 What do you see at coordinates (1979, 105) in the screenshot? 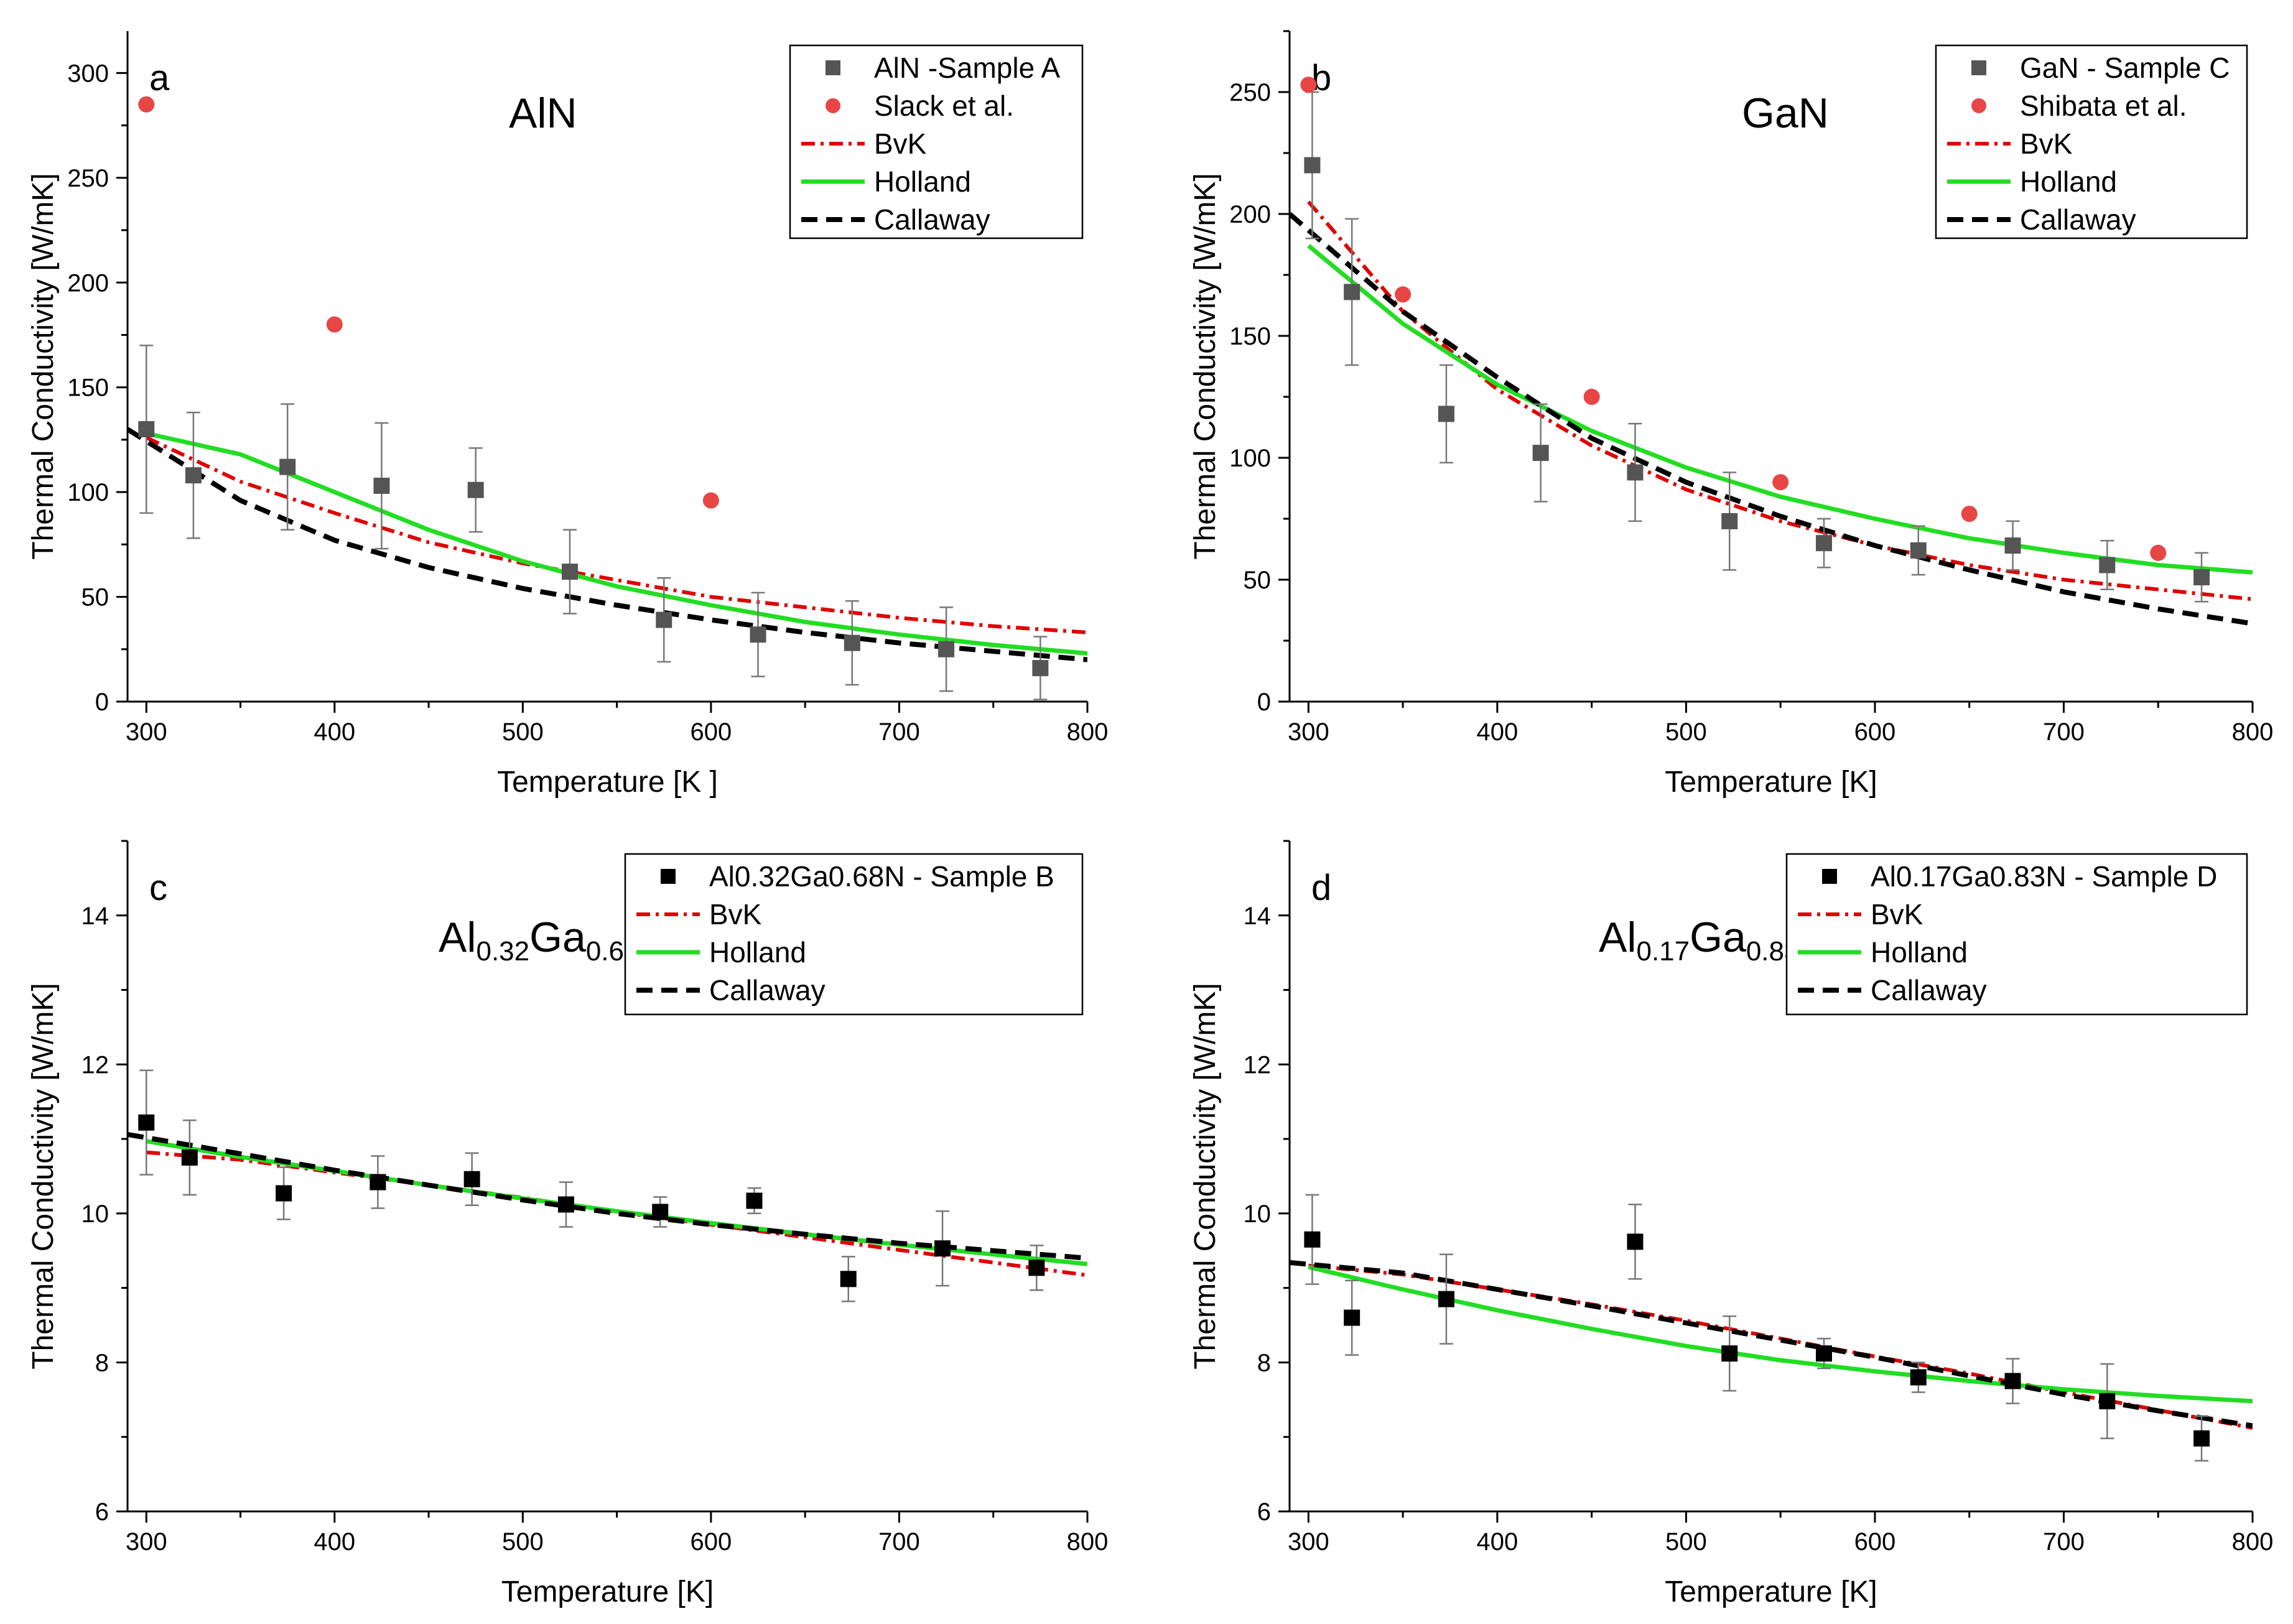
I see `legend-swatch-circle` at bounding box center [1979, 105].